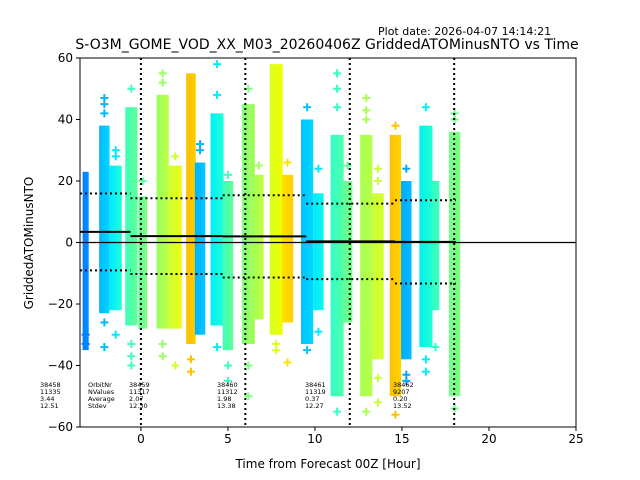 The width and height of the screenshot is (640, 480). I want to click on stats-header-label: OrbitNr, so click(100, 385).